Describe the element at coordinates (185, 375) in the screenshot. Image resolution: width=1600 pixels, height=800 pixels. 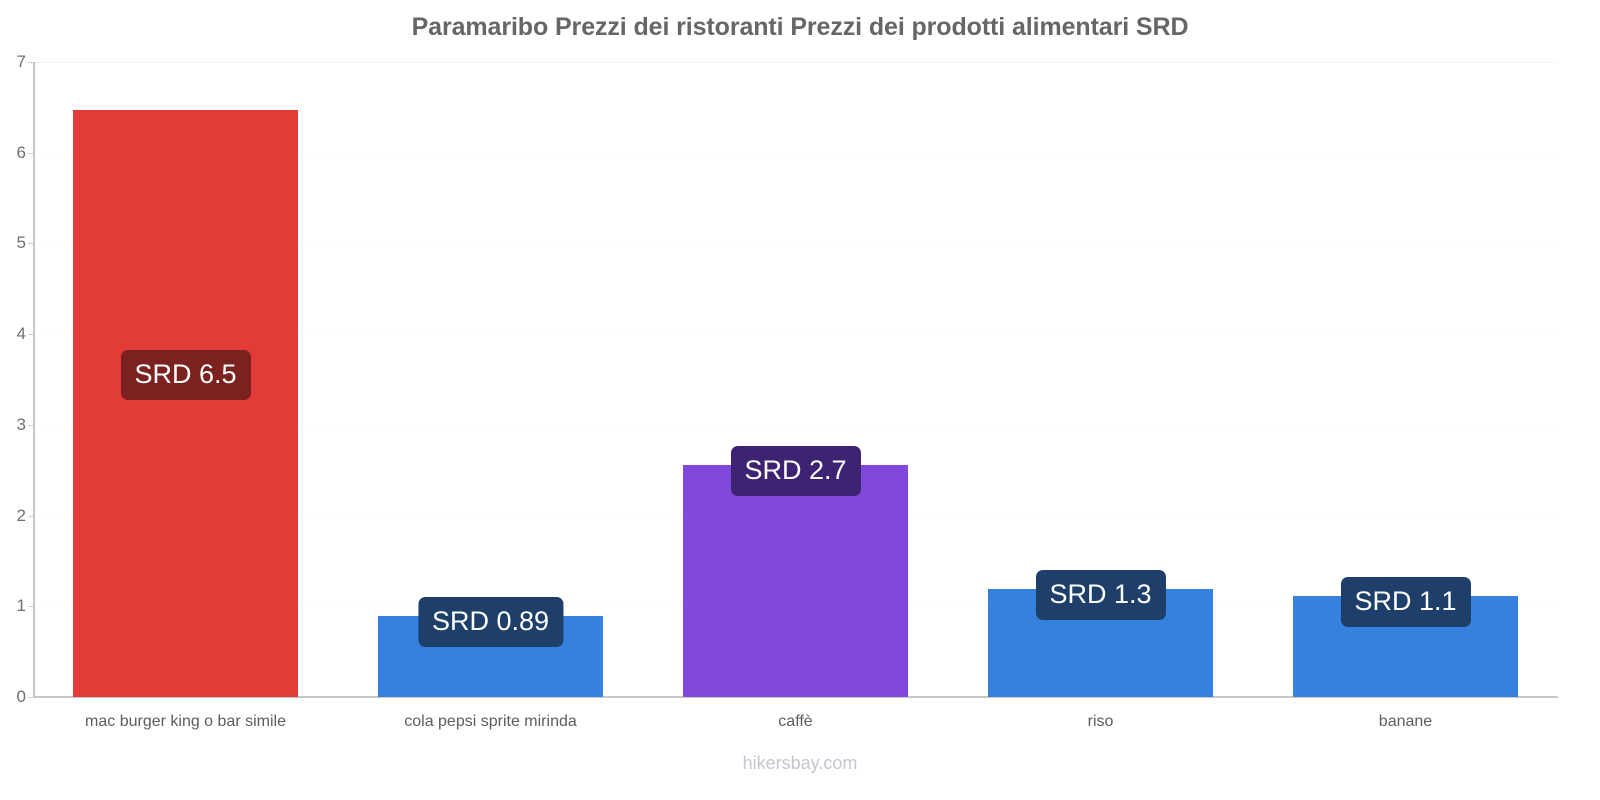
I see `bar-value-label: SRD 6.5` at that location.